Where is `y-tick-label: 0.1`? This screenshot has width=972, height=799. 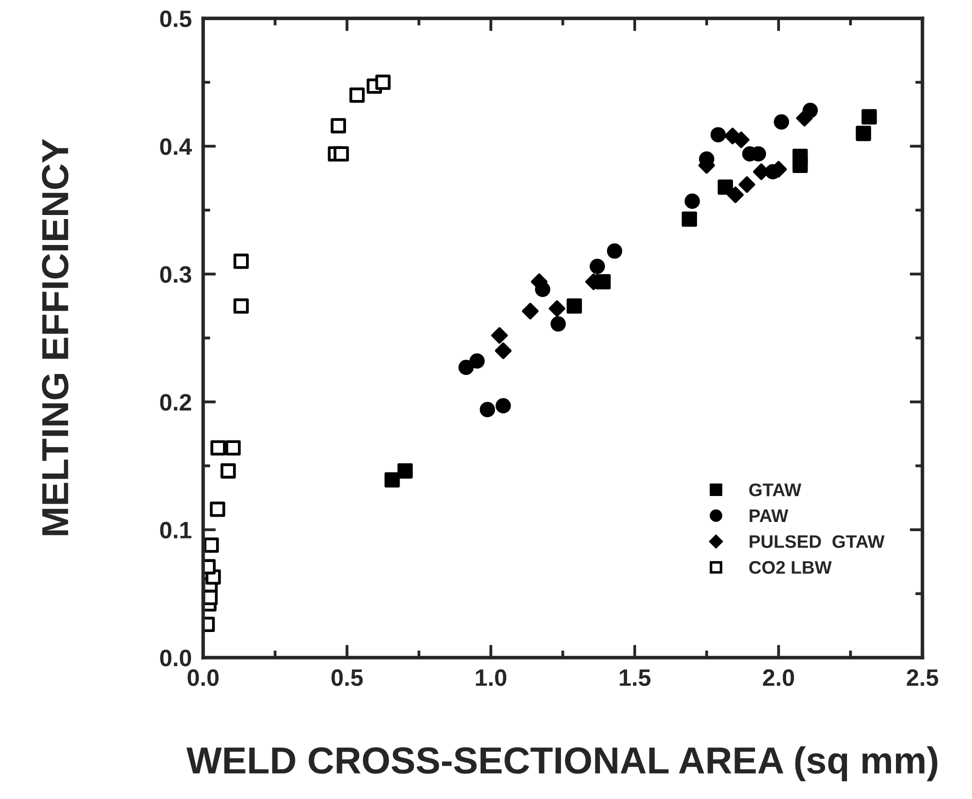 y-tick-label: 0.1 is located at coordinates (176, 530).